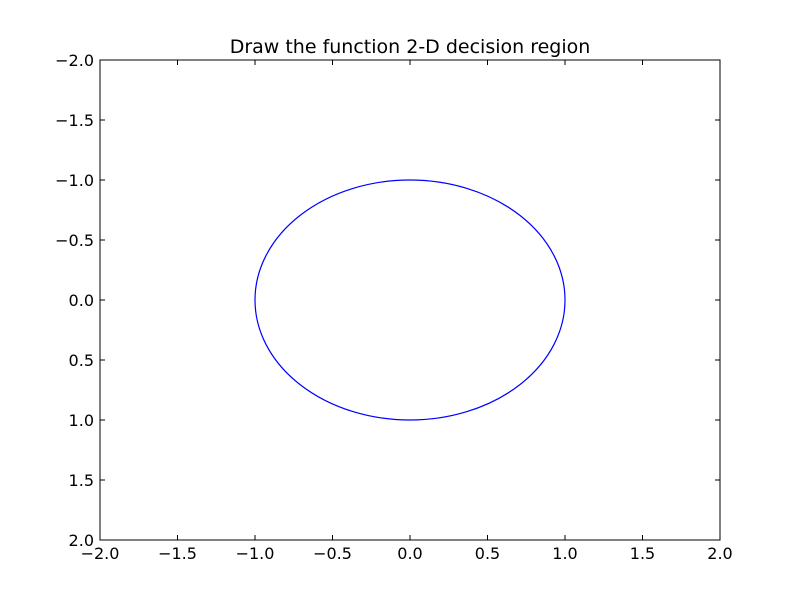 This screenshot has width=800, height=600. Describe the element at coordinates (81, 300) in the screenshot. I see `y-tick-label-4: 0.0` at that location.